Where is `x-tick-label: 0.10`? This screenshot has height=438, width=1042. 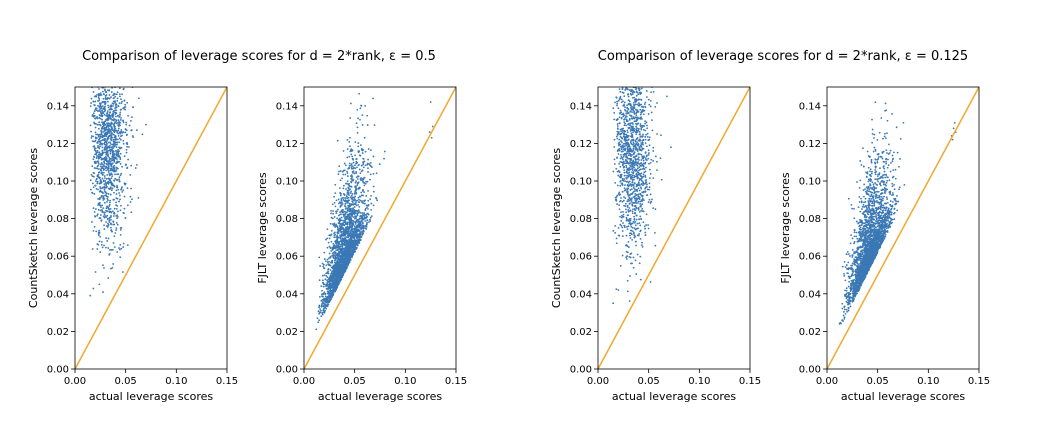
x-tick-label: 0.10 is located at coordinates (176, 381).